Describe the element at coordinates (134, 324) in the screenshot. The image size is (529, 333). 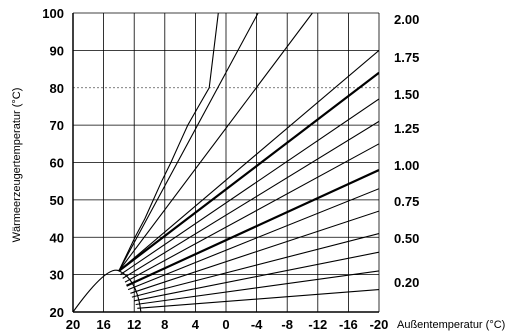
I see `x-tick-label: 12` at that location.